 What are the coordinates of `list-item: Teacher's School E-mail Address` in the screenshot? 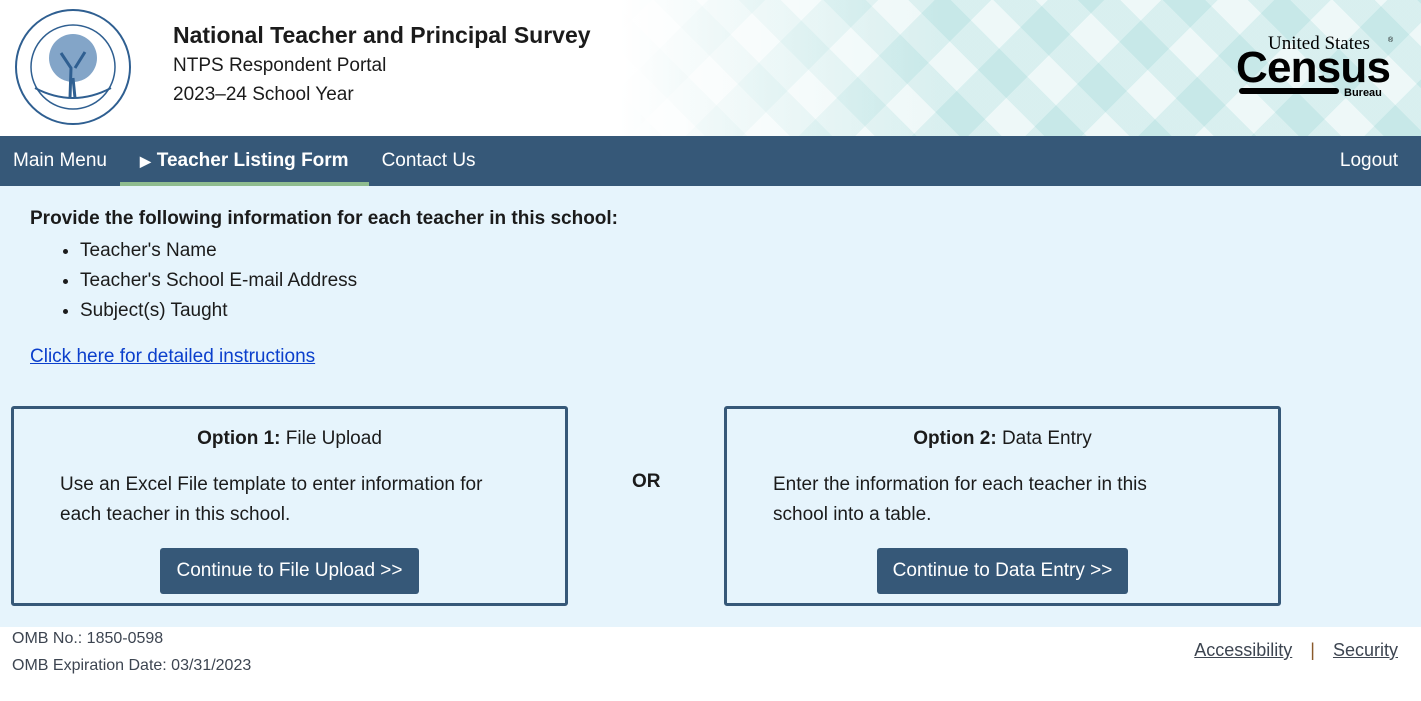 It's located at (735, 281).